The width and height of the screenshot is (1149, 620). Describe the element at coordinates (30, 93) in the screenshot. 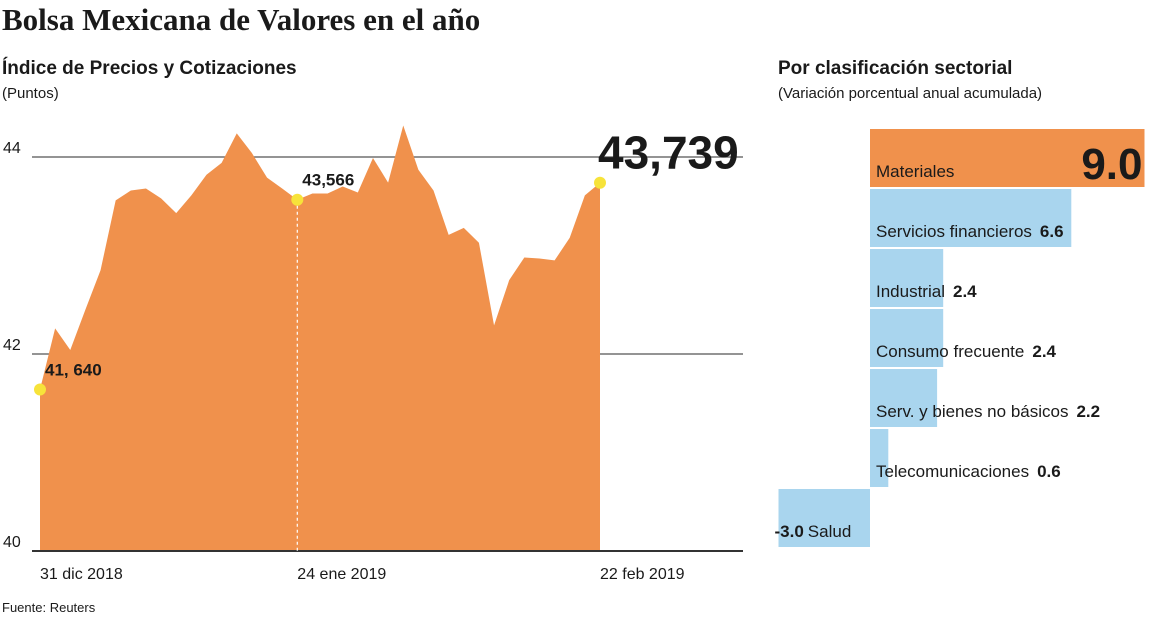

I see `chart-subtitle: (Puntos)` at that location.